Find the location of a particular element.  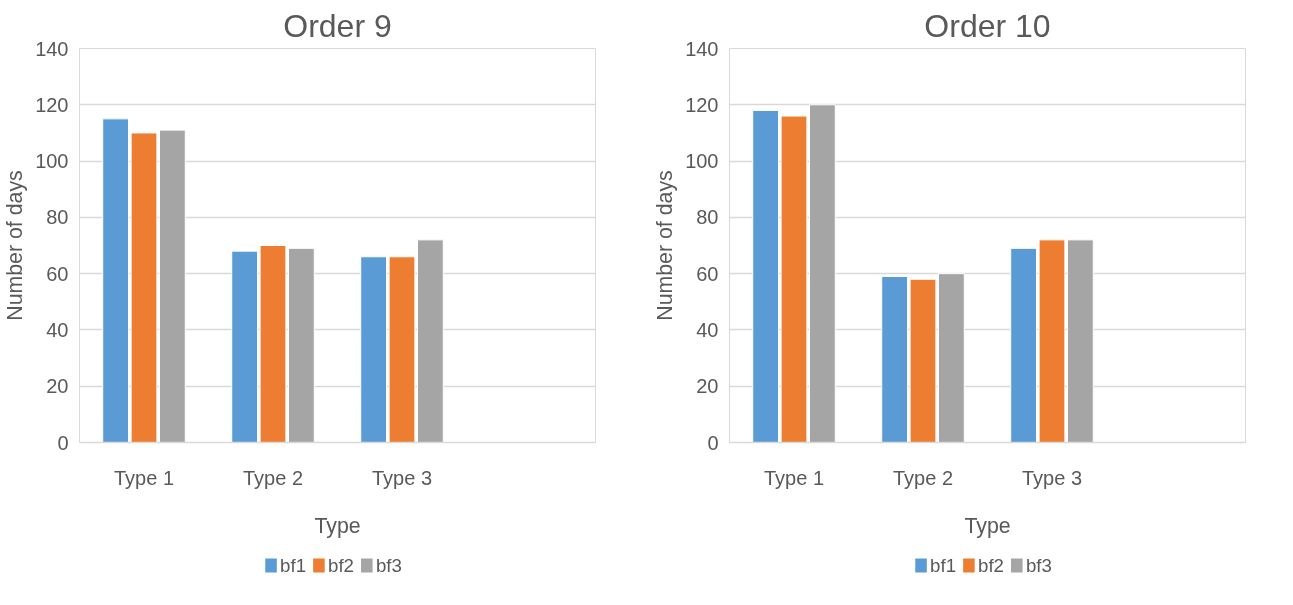

chart-title: Order 10 is located at coordinates (987, 25).